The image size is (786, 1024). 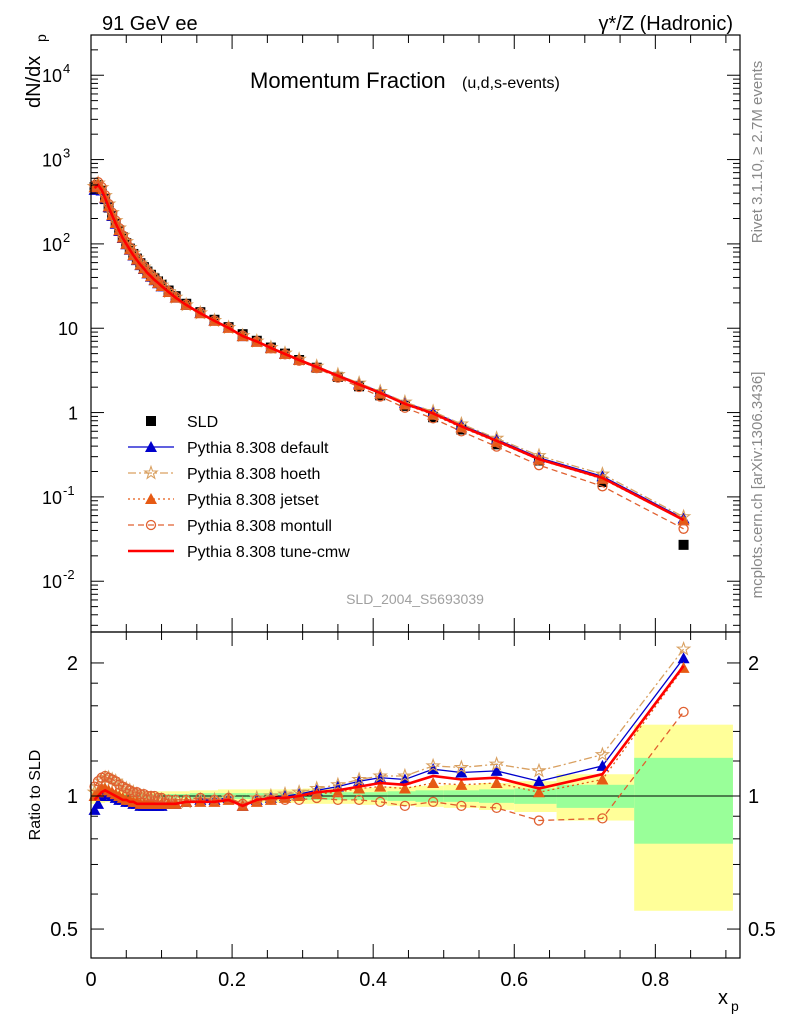 I want to click on chart-title-suffix: (u,d,s-events), so click(x=511, y=83).